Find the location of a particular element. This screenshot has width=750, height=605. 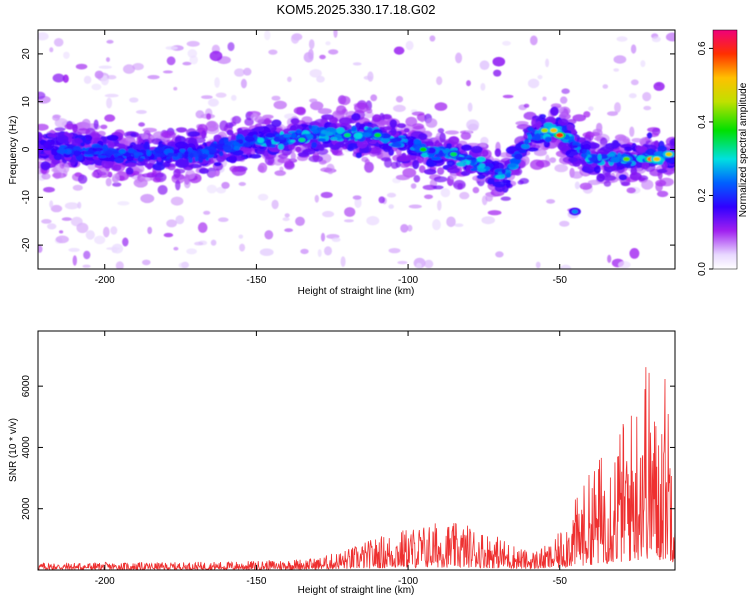

colorbar-gradient is located at coordinates (725, 149).